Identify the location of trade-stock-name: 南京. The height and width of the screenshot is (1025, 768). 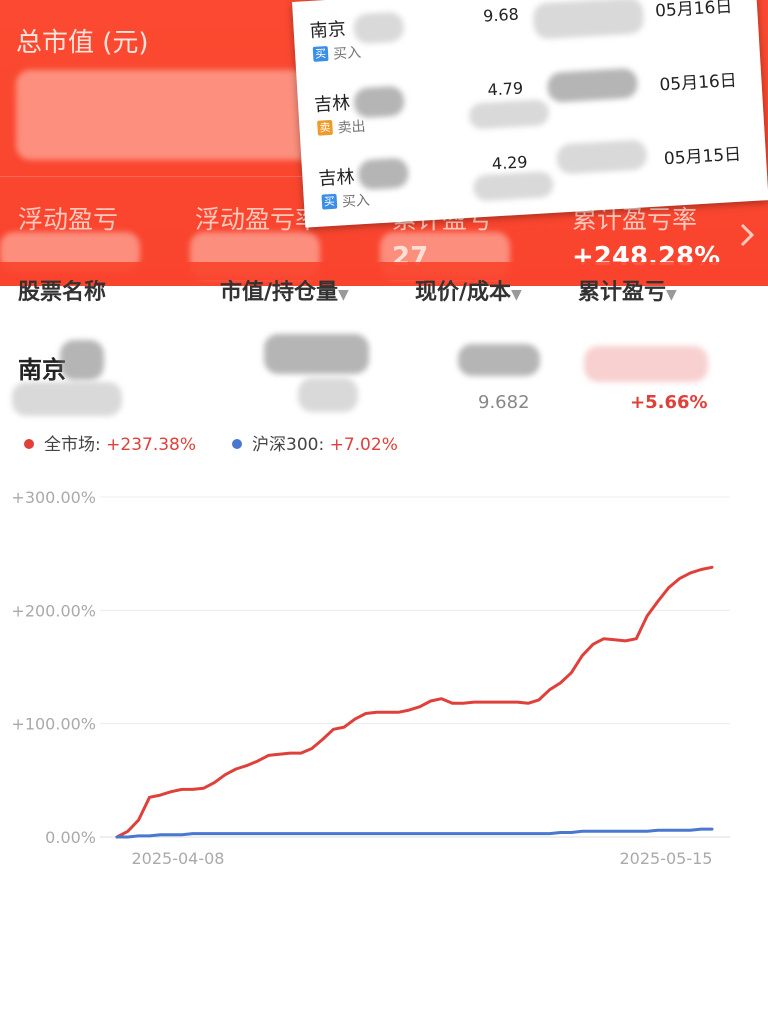
(328, 30).